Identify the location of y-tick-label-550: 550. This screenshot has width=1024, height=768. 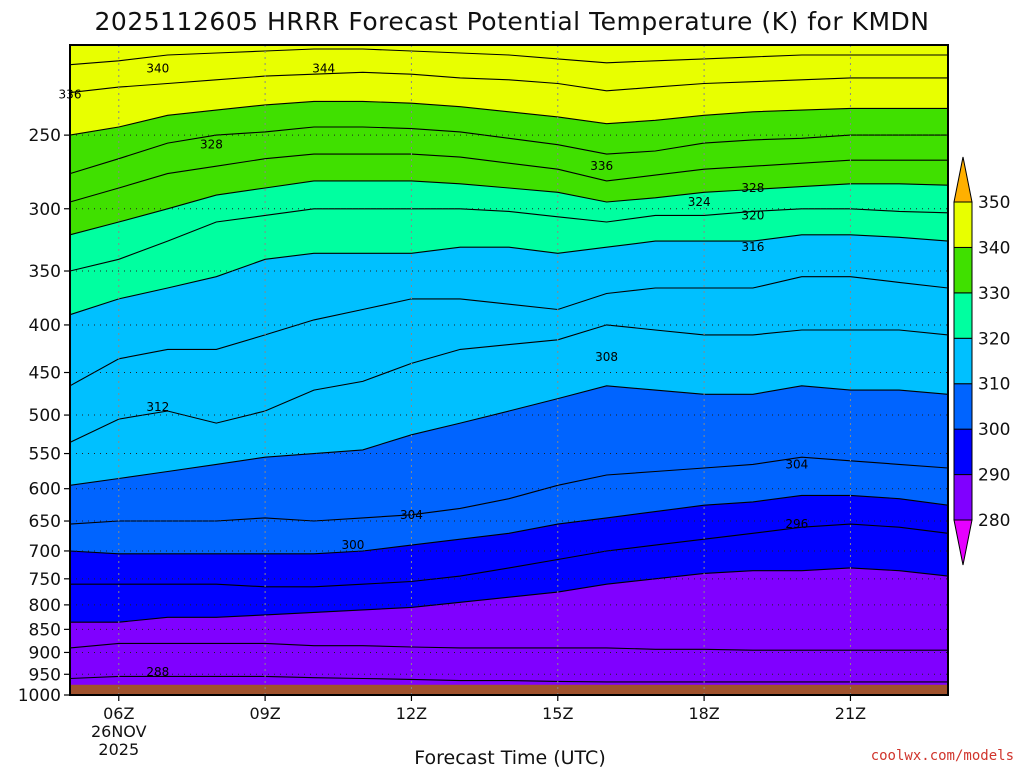
(45, 455).